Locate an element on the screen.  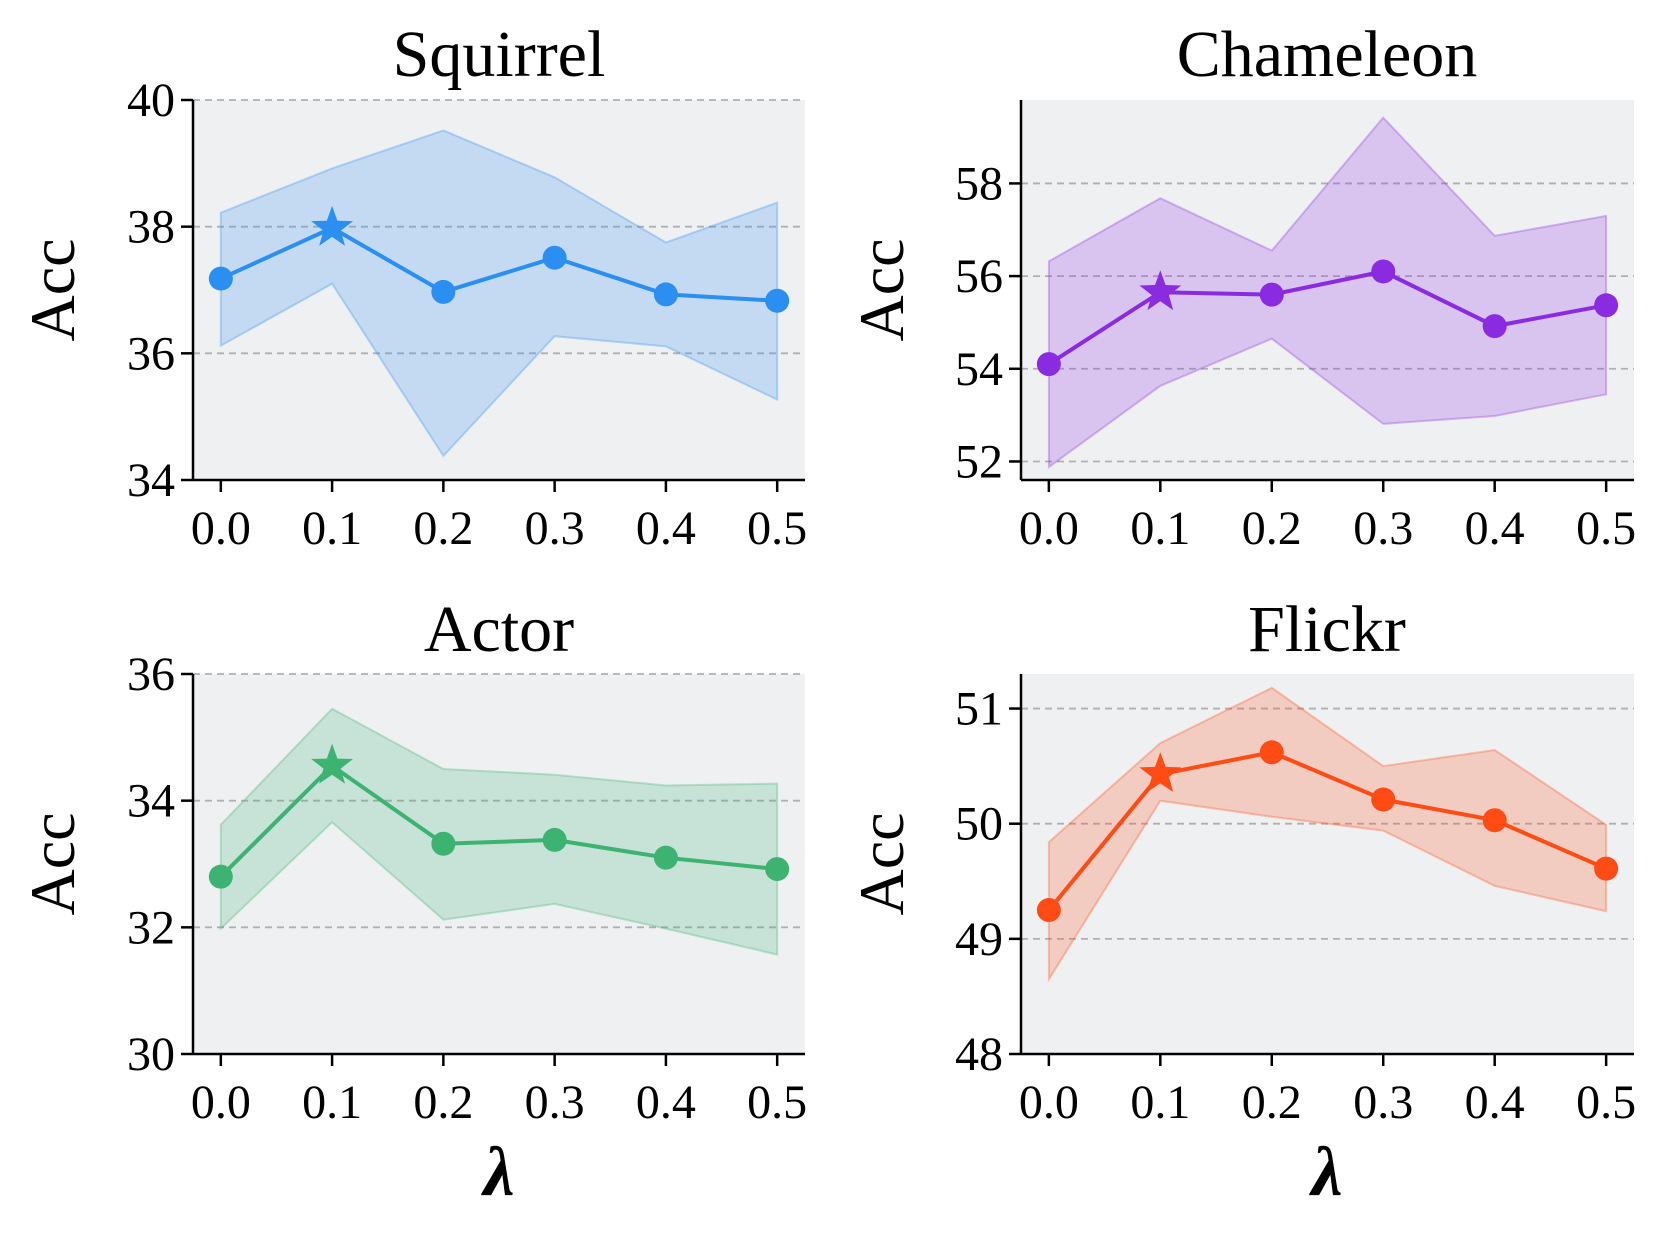
y-tick-label: 50 is located at coordinates (979, 824).